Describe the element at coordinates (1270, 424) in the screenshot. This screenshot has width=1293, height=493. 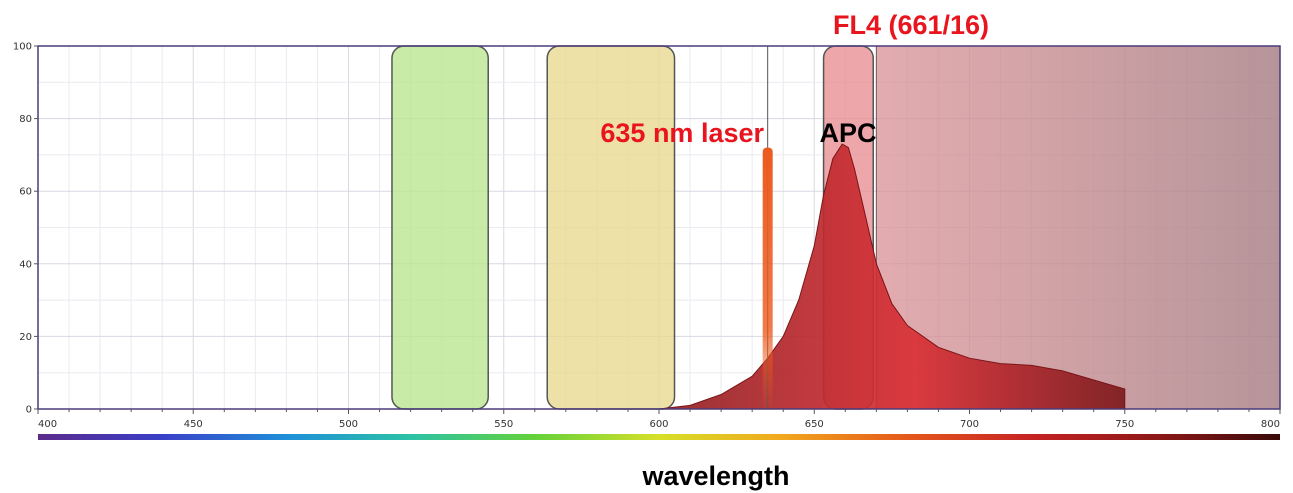
I see `x-tick-label: 800` at that location.